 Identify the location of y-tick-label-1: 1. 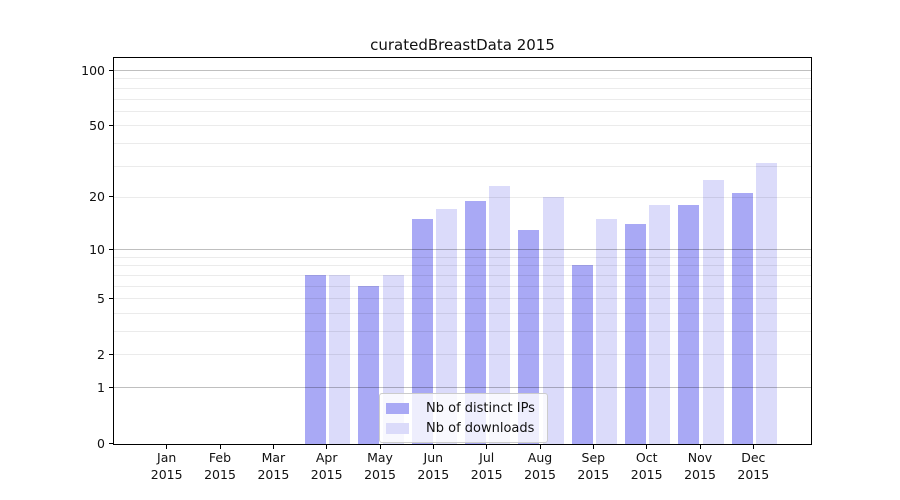
(101, 387).